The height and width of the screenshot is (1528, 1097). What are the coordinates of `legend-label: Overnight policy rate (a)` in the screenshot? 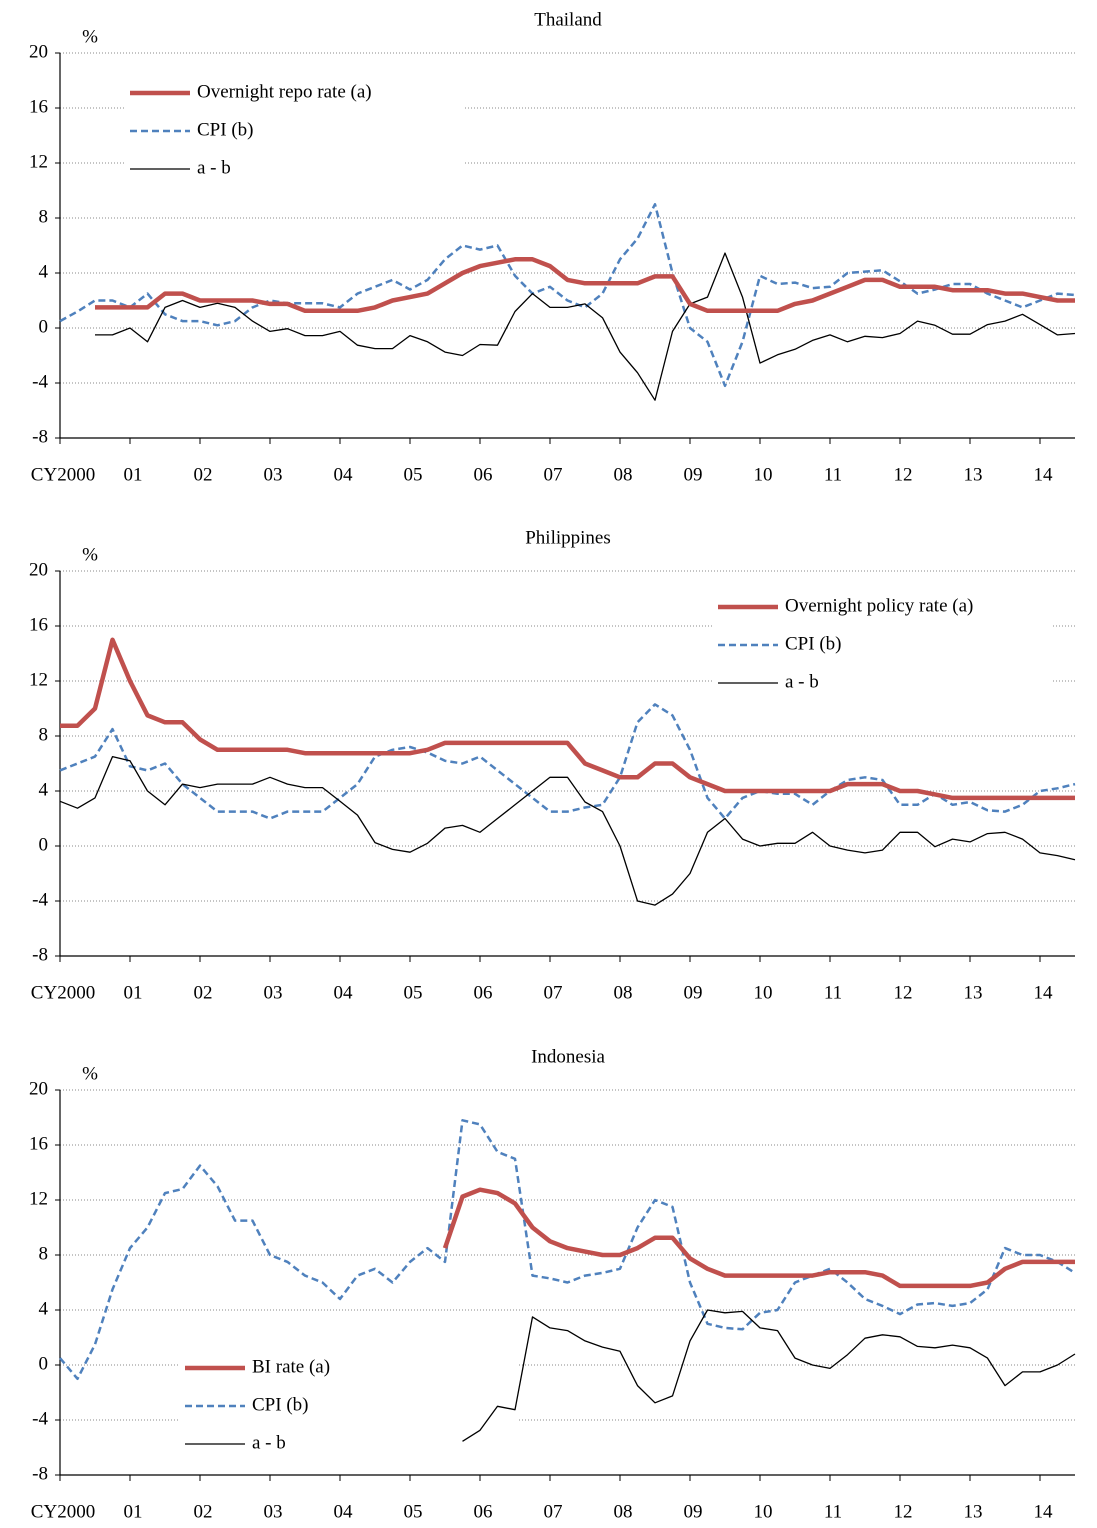 It's located at (879, 605).